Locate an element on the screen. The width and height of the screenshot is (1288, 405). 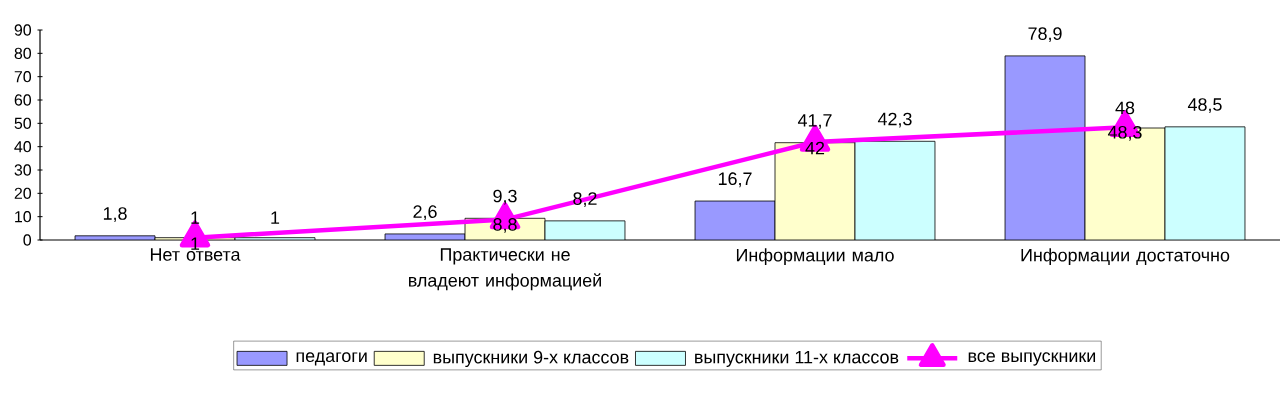
data-label: 2,6 is located at coordinates (425, 213).